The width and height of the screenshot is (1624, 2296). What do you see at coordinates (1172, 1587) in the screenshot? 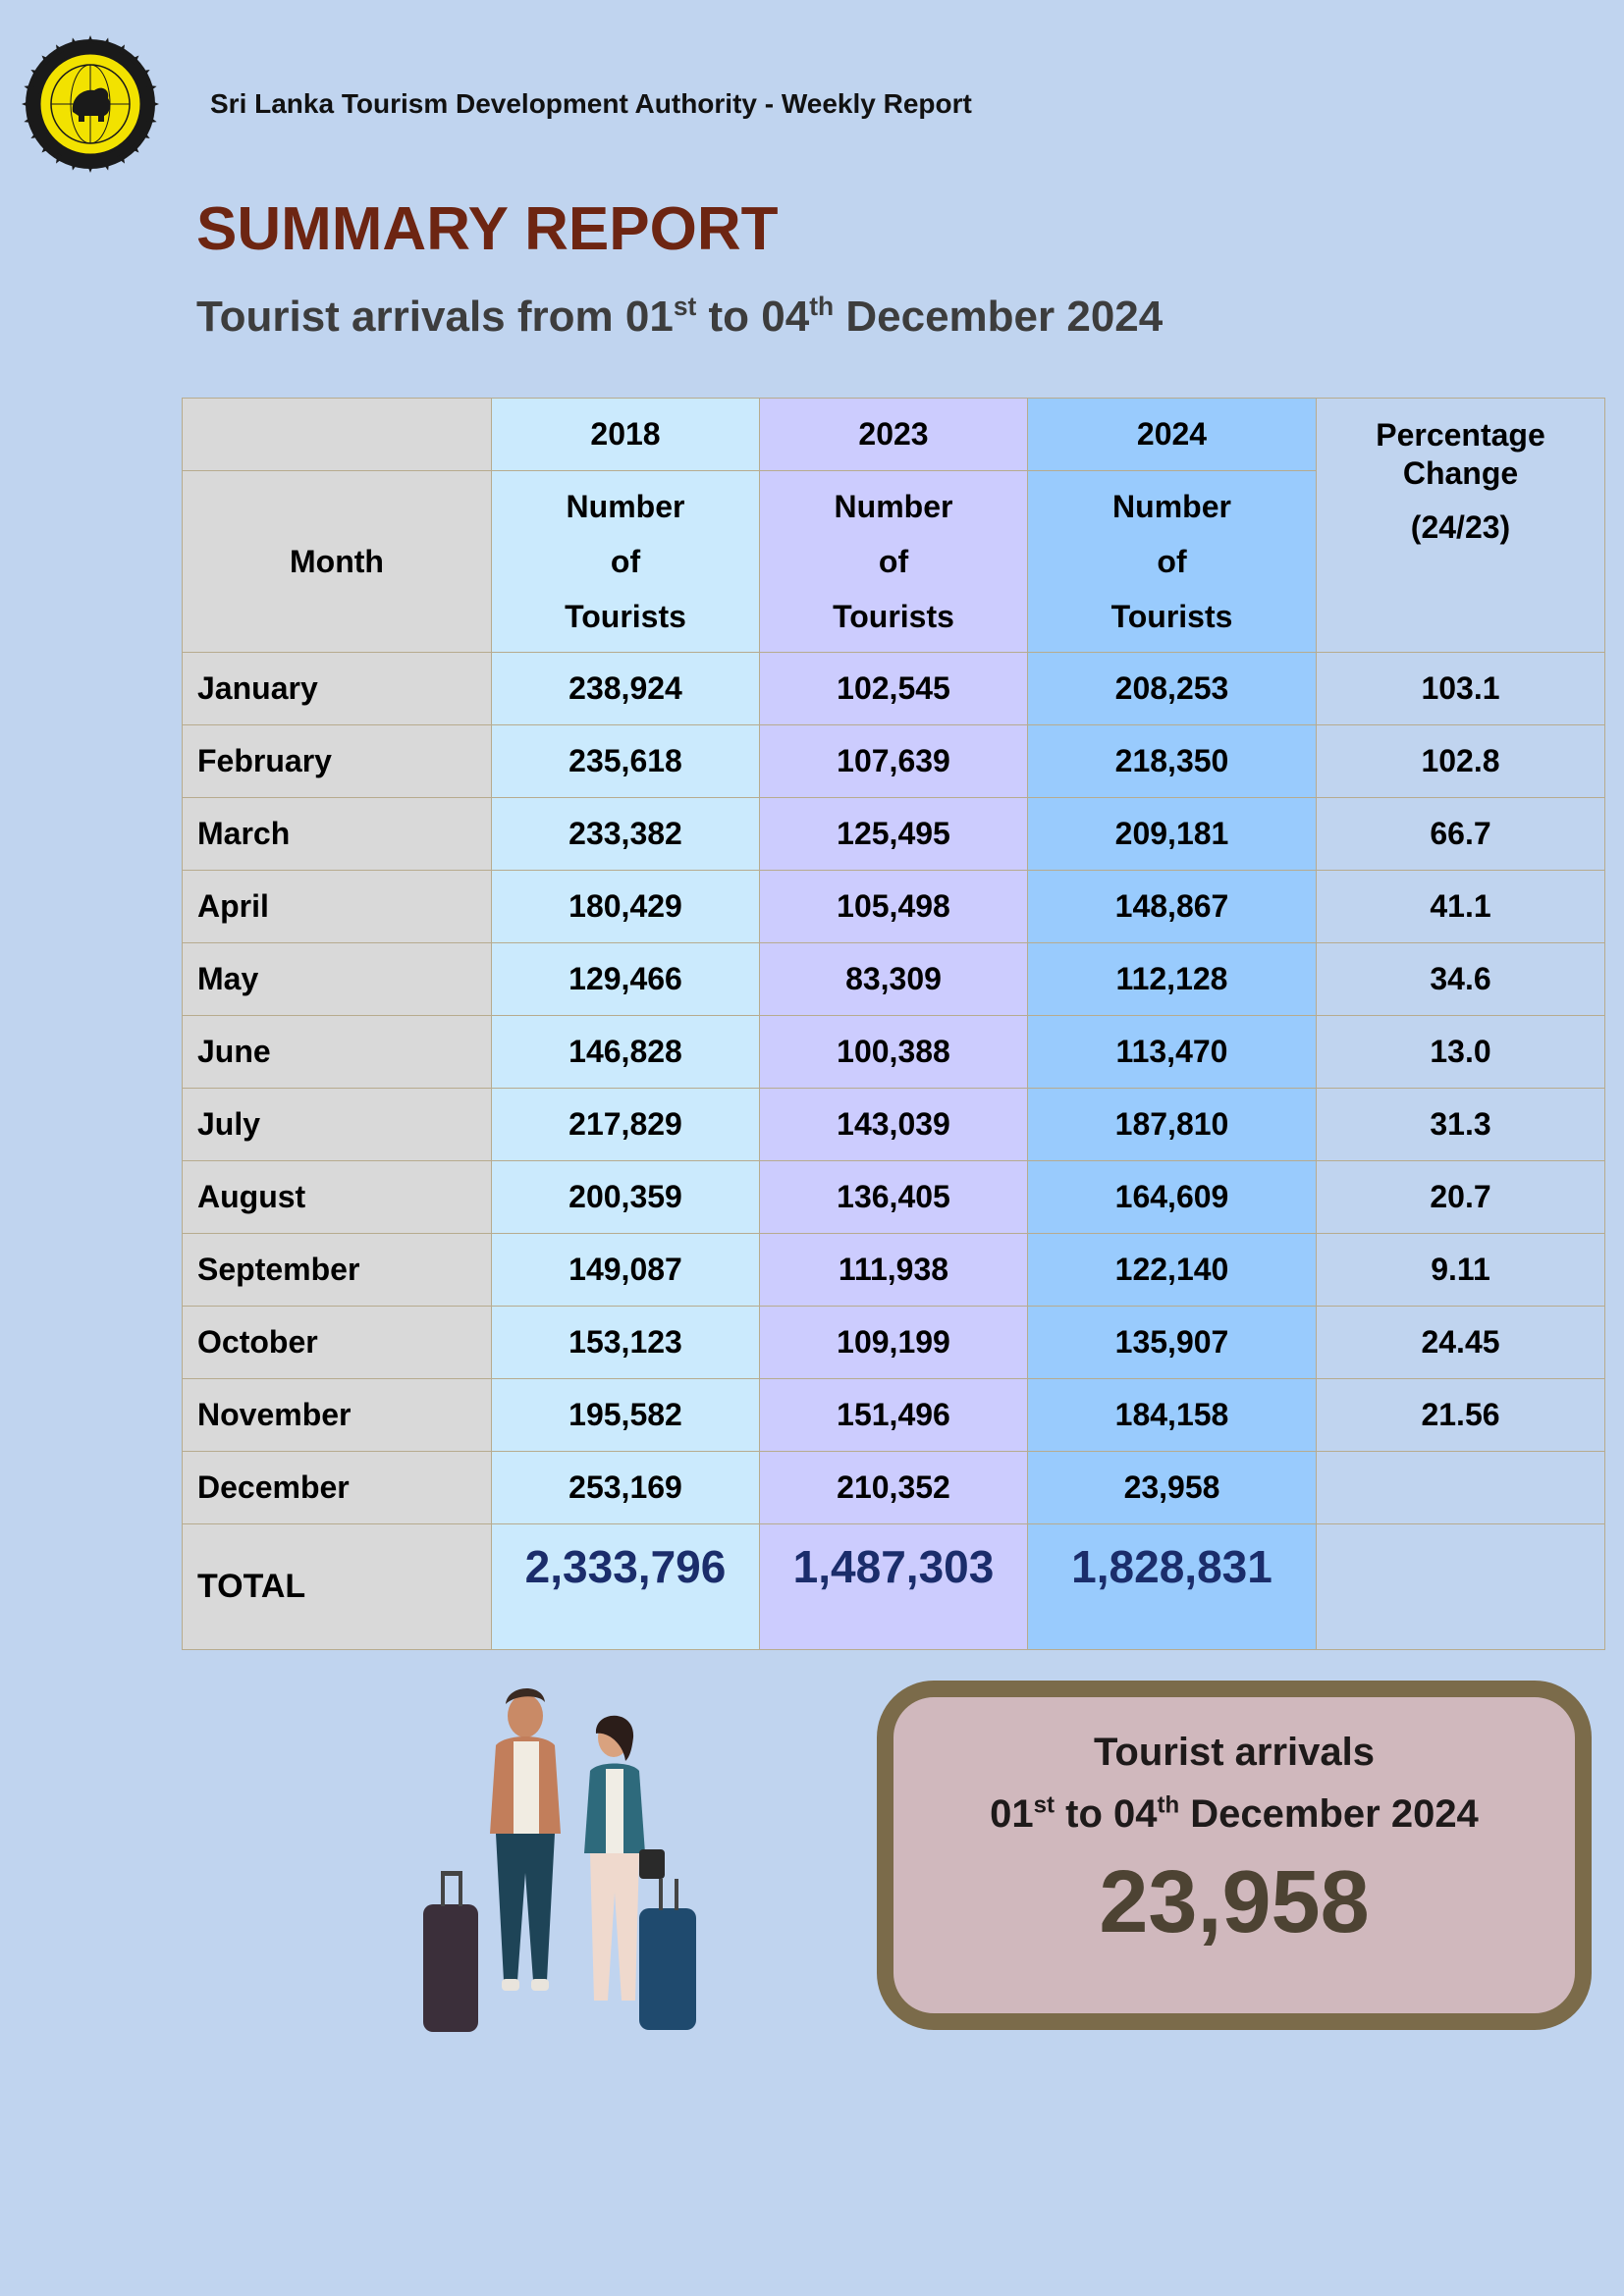
I see `total-2024: 1,828,831` at bounding box center [1172, 1587].